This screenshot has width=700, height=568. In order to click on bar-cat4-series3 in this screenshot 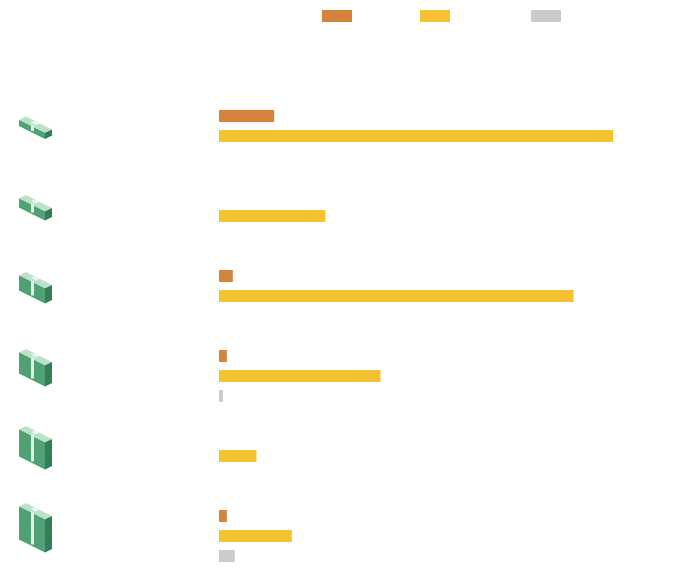, I will do `click(221, 396)`.